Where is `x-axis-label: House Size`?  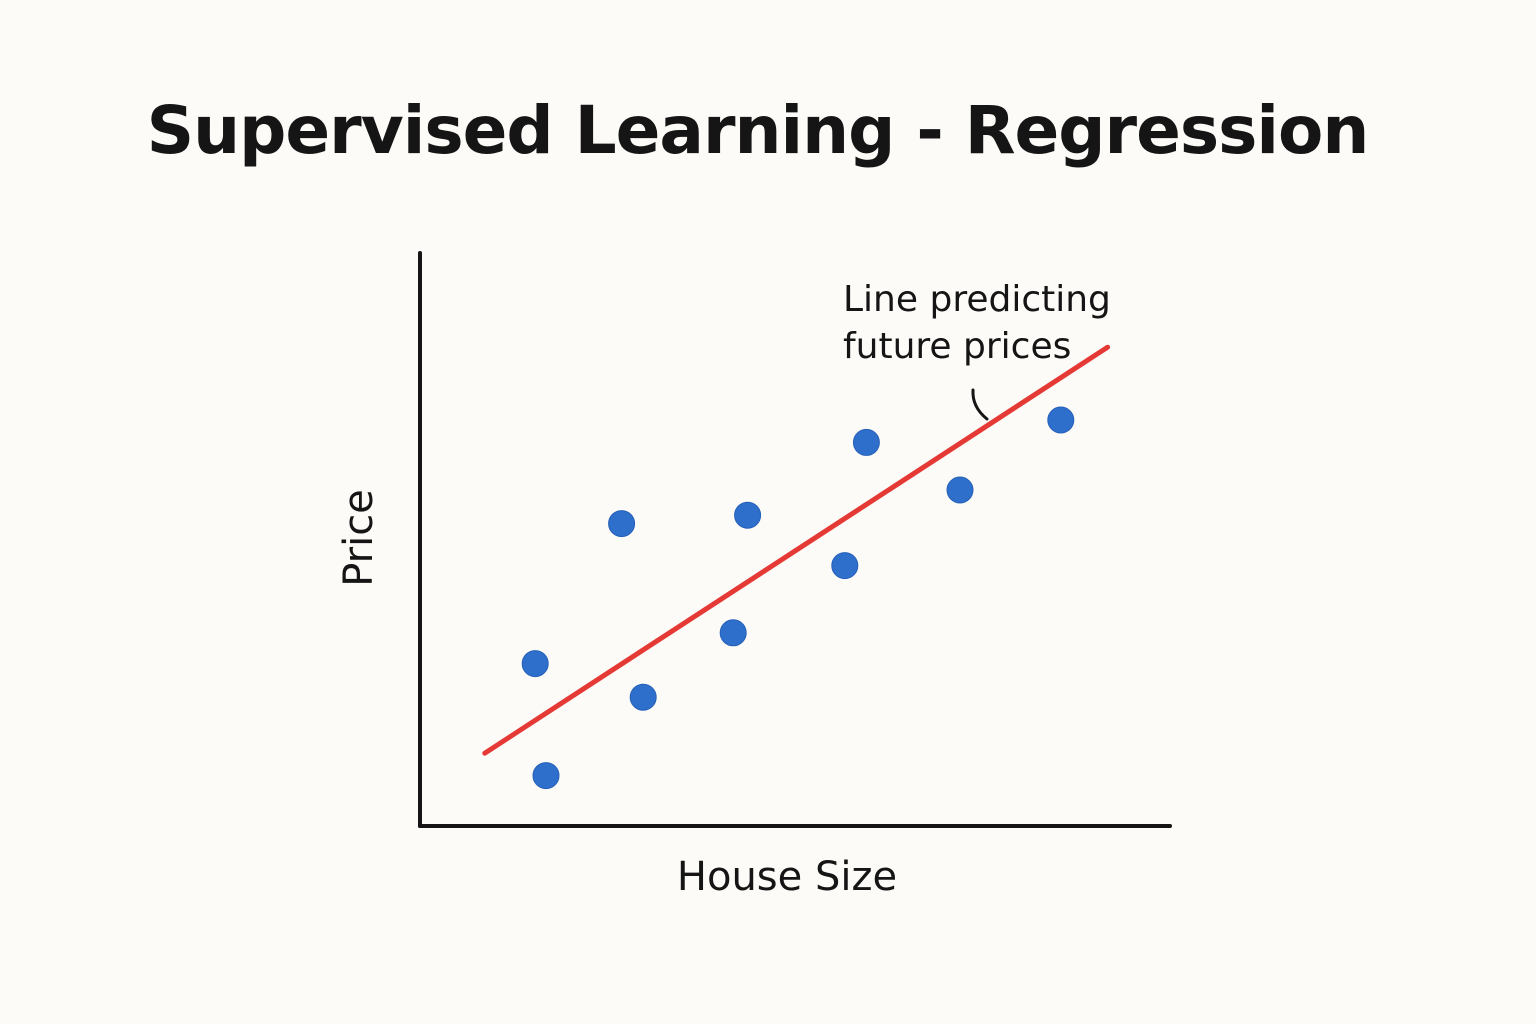 x-axis-label: House Size is located at coordinates (787, 877).